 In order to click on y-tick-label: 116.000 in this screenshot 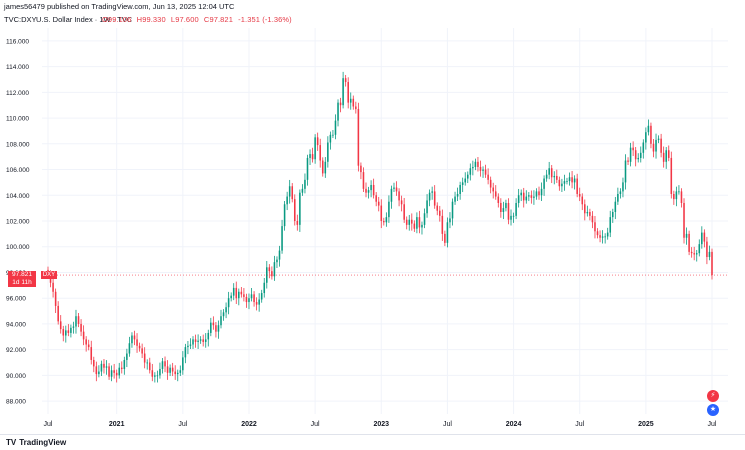, I will do `click(17, 41)`.